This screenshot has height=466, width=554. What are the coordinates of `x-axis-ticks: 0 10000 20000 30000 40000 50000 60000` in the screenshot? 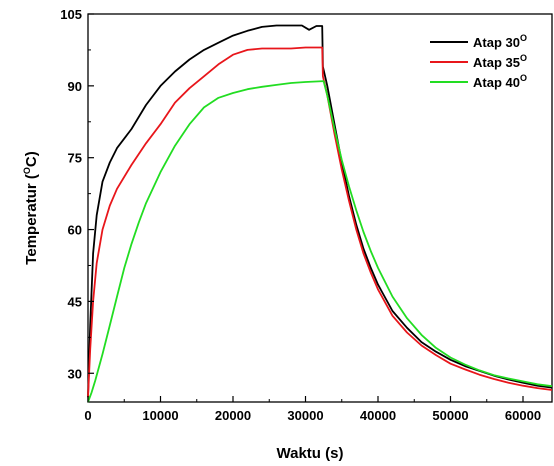 It's located at (312, 409).